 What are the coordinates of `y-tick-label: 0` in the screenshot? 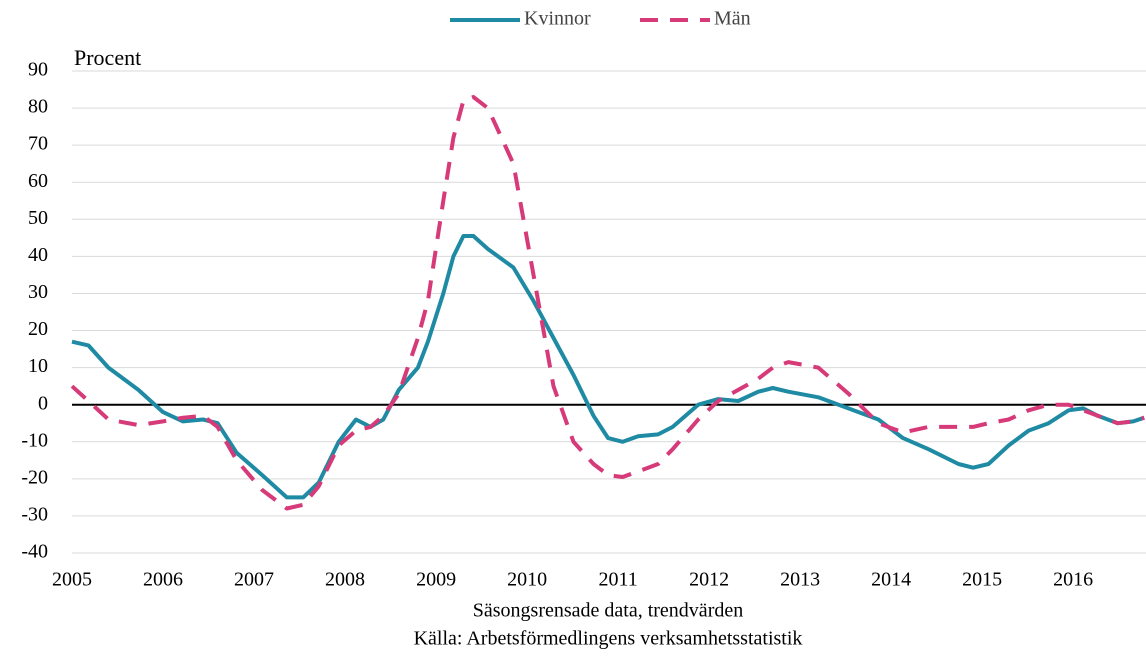 It's located at (43, 403).